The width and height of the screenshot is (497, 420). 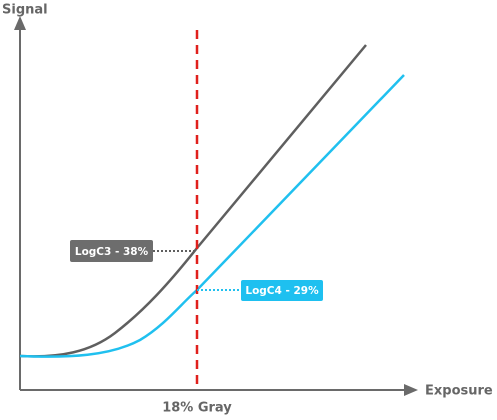 I want to click on logc3-label-box, so click(x=111, y=251).